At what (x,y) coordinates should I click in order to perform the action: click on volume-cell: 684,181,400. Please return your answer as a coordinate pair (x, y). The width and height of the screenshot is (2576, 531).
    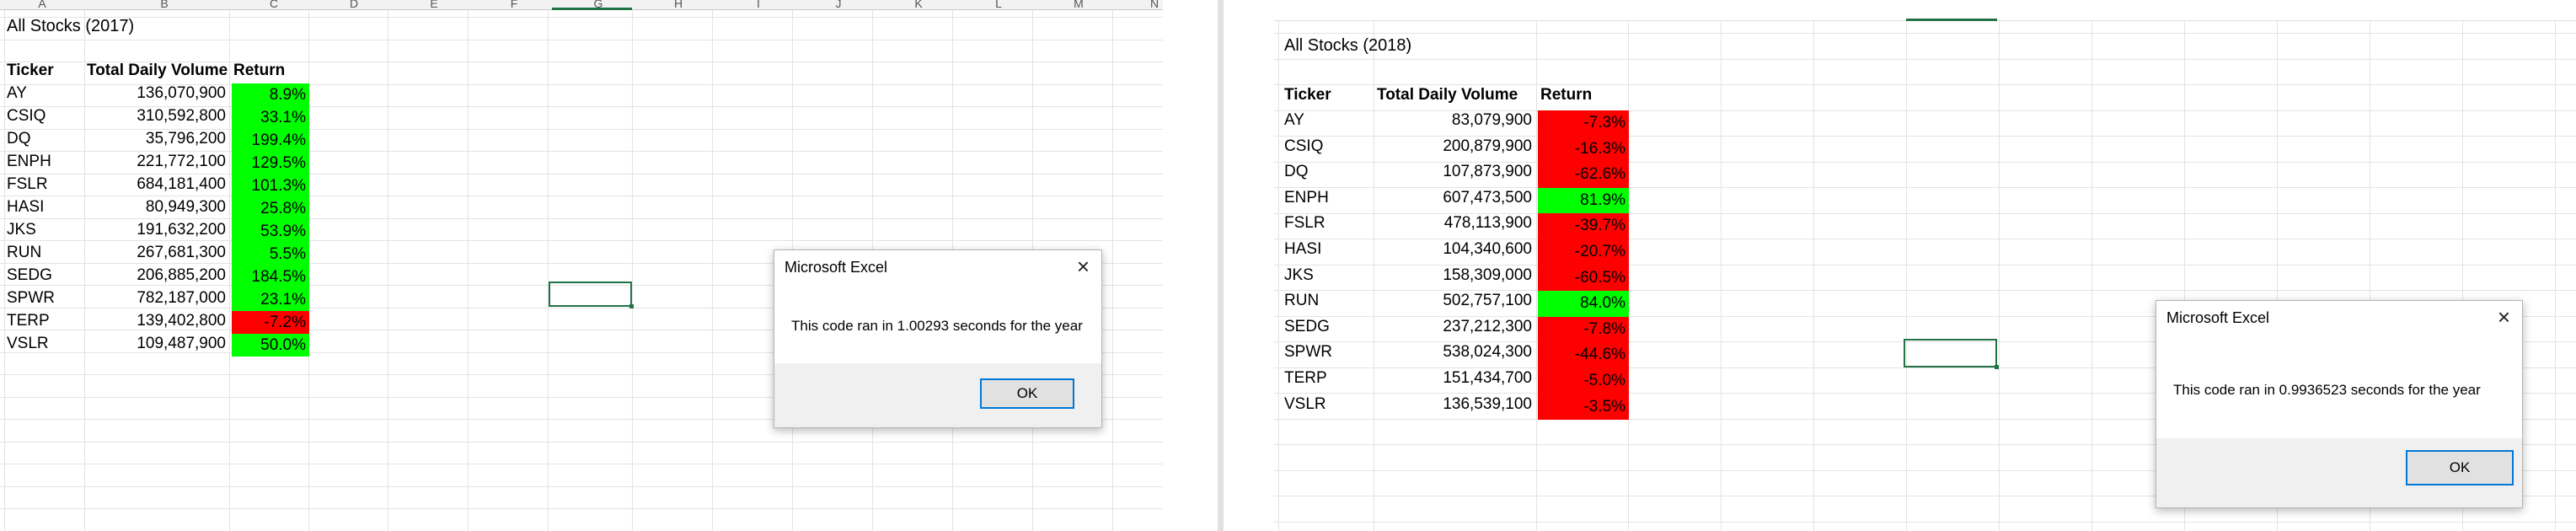
    Looking at the image, I should click on (181, 184).